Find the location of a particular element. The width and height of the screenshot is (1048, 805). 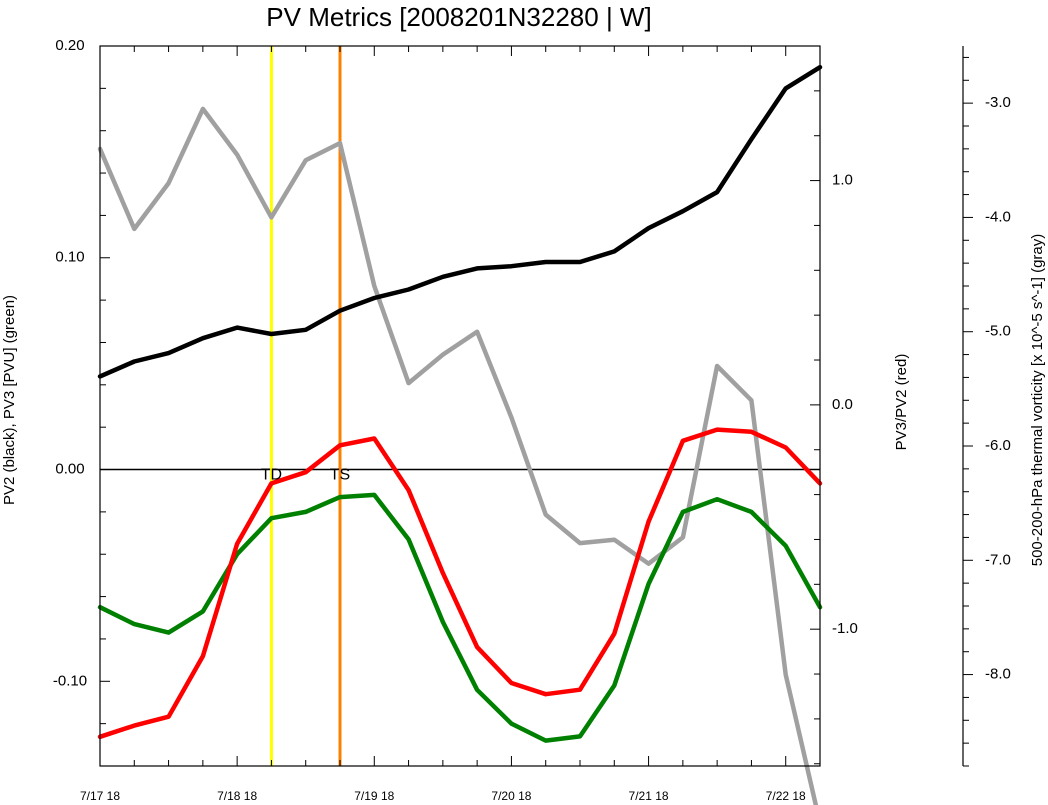

far-right-axis: -3.0 -4.0 -5.0 -6.0 -7.0 -8.0 is located at coordinates (986, 406).